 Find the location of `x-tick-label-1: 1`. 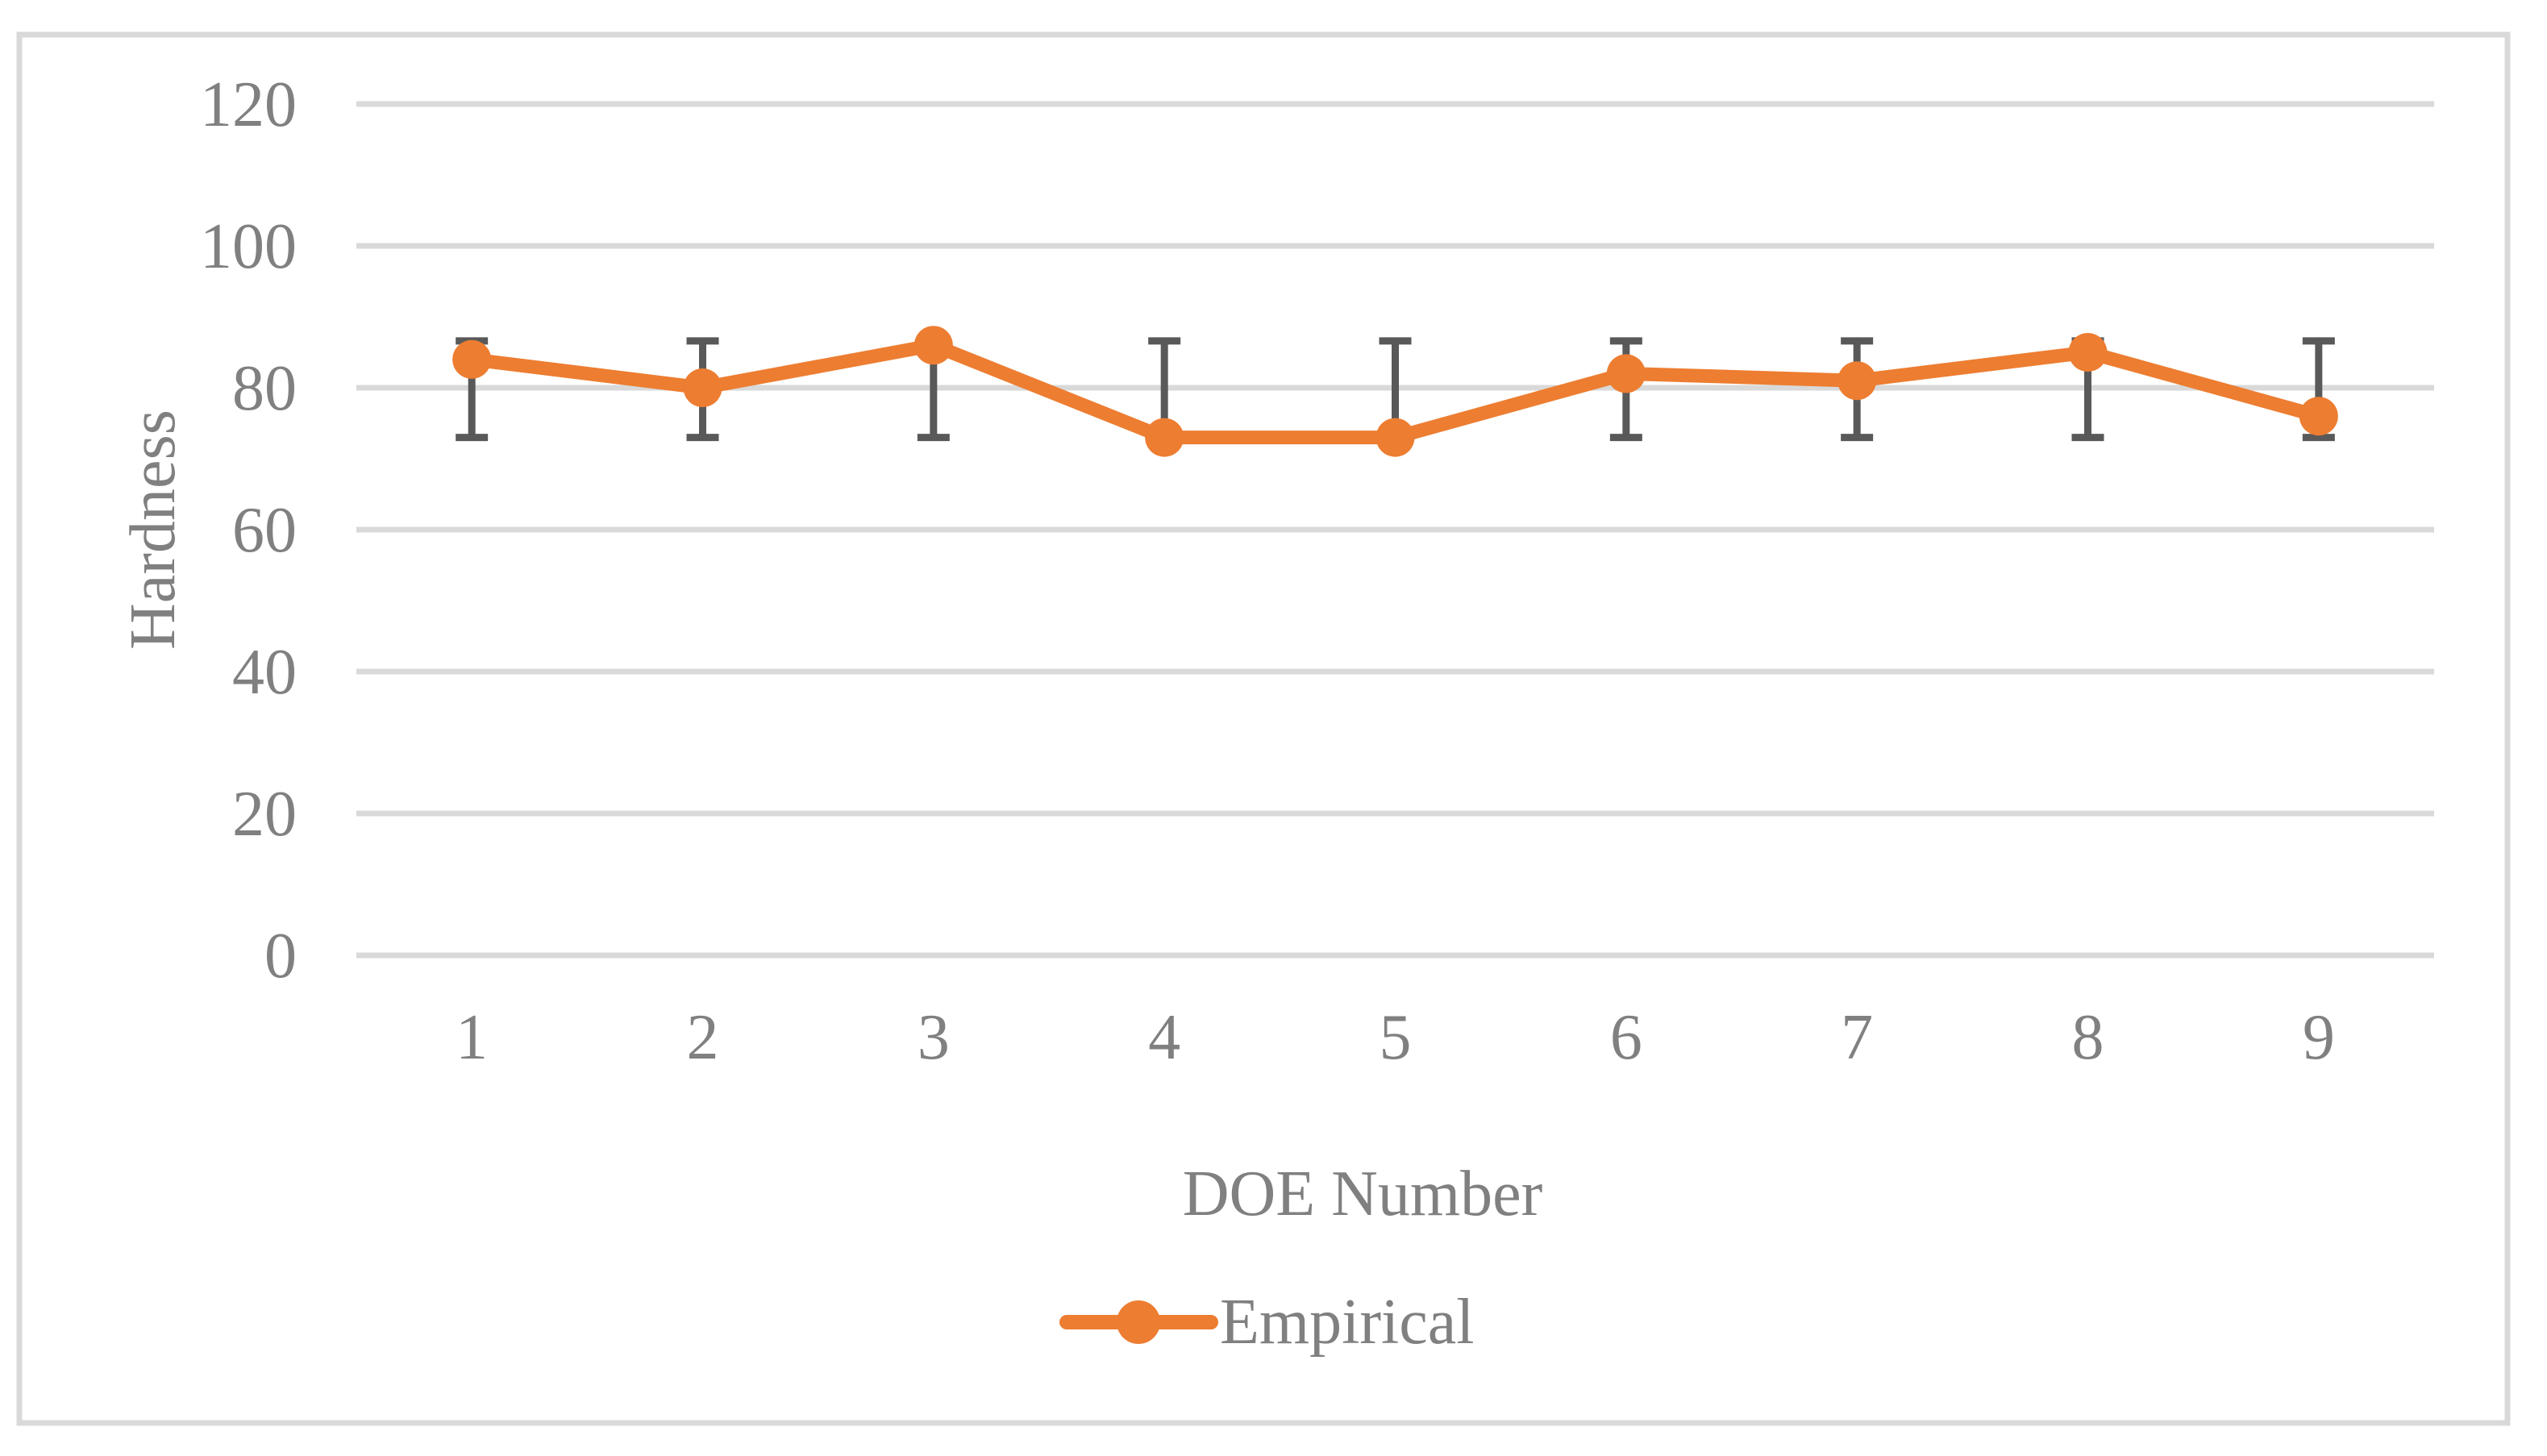

x-tick-label-1: 1 is located at coordinates (472, 1037).